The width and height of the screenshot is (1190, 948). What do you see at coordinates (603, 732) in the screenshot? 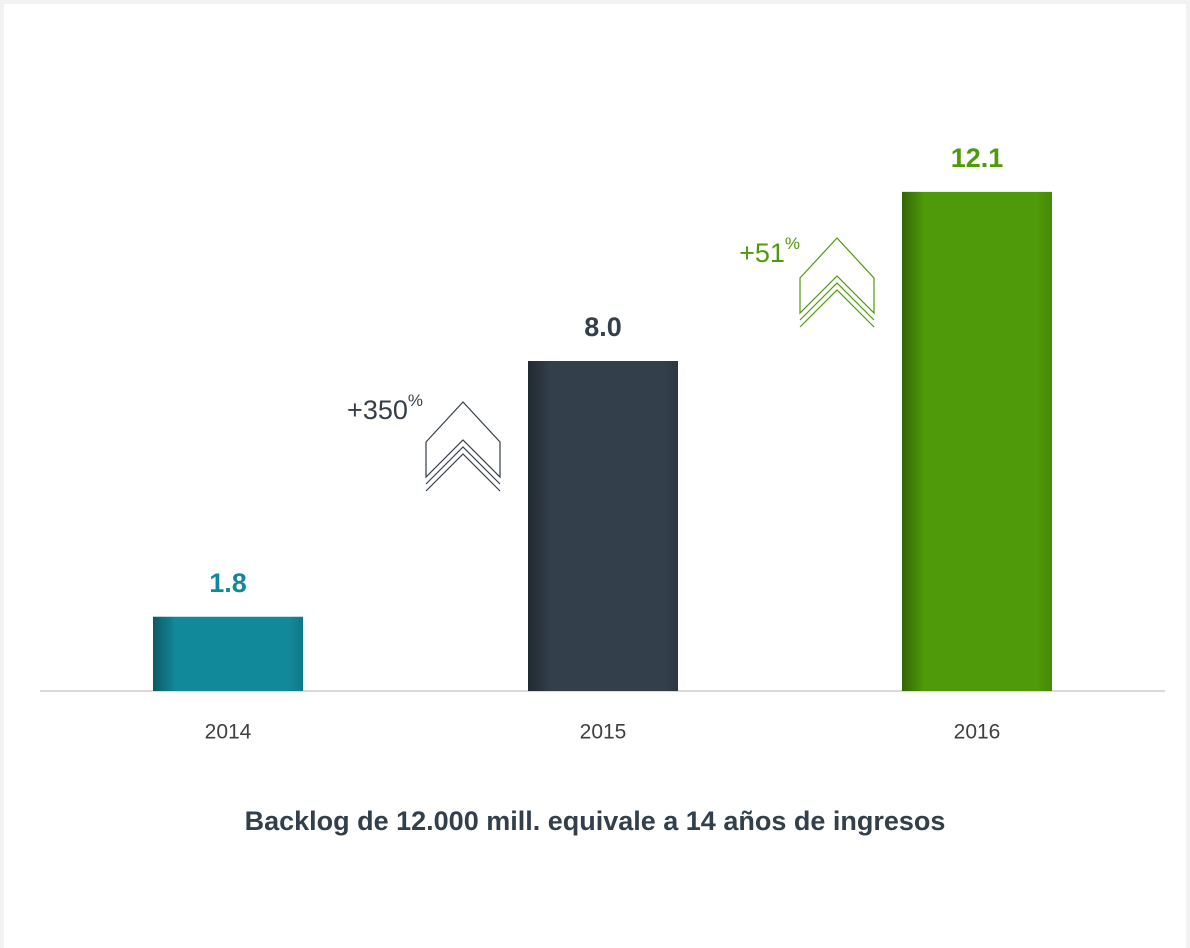
I see `x-tick-label: 2015` at bounding box center [603, 732].